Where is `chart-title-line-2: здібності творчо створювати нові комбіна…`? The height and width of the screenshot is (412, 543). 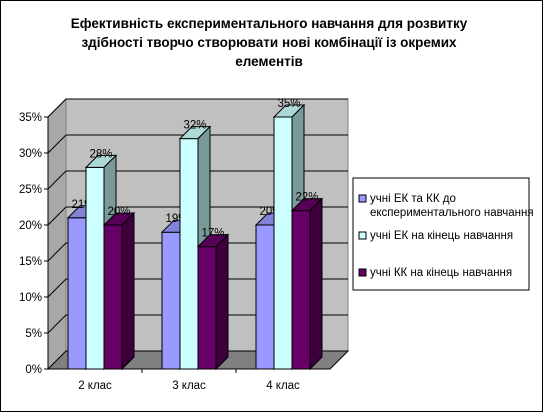
chart-title-line-2: здібності творчо створювати нові комбіна… is located at coordinates (269, 42).